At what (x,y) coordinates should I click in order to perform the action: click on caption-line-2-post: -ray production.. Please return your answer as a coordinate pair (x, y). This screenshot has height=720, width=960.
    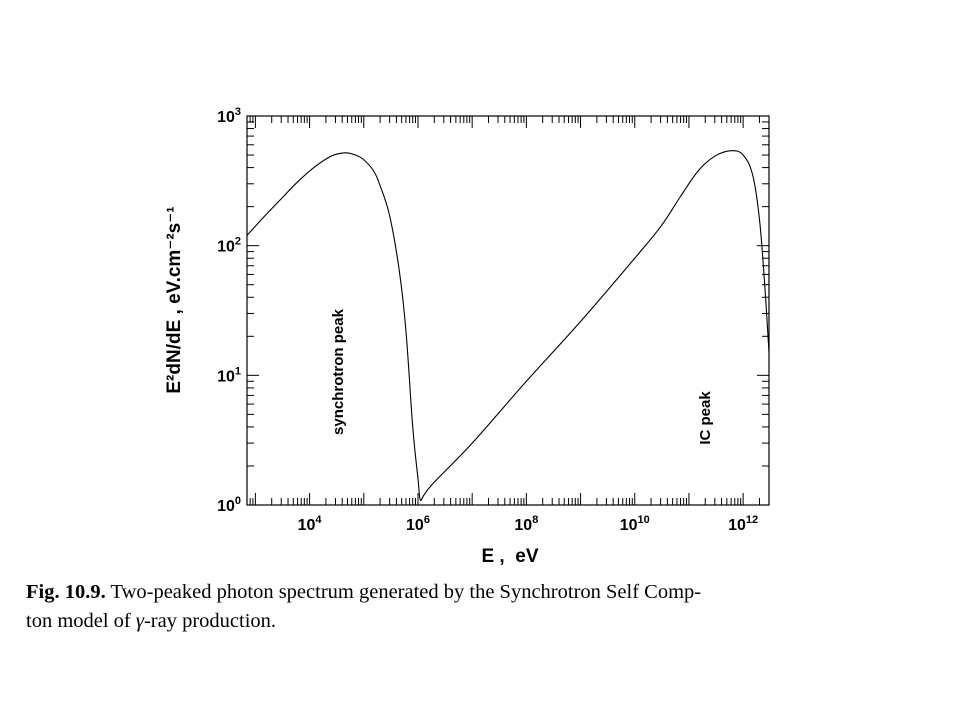
    Looking at the image, I should click on (210, 621).